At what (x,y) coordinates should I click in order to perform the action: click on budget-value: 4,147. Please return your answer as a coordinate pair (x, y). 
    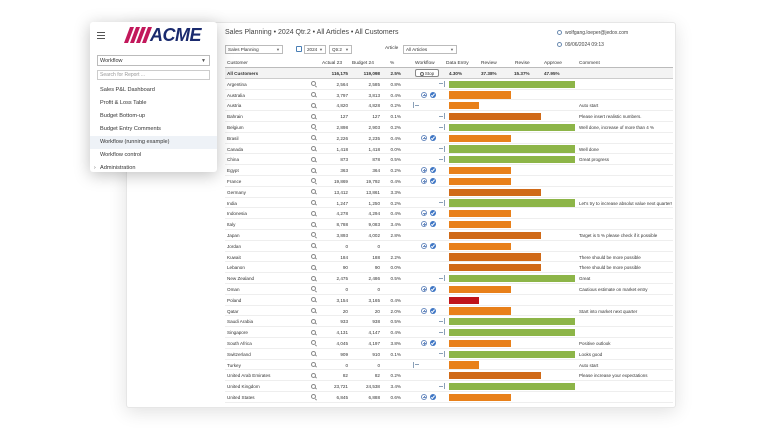
    Looking at the image, I should click on (374, 333).